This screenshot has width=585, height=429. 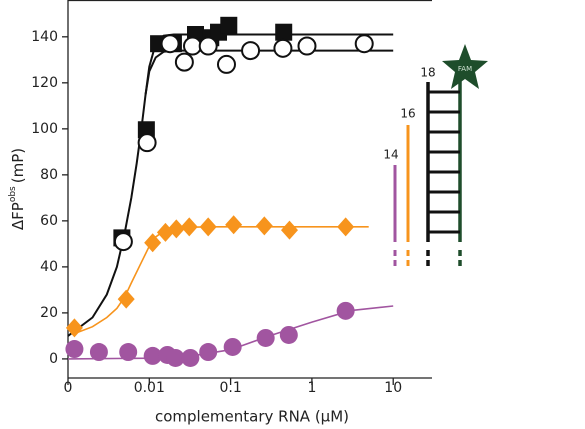 I want to click on y-tick-label: 40, so click(x=49, y=267).